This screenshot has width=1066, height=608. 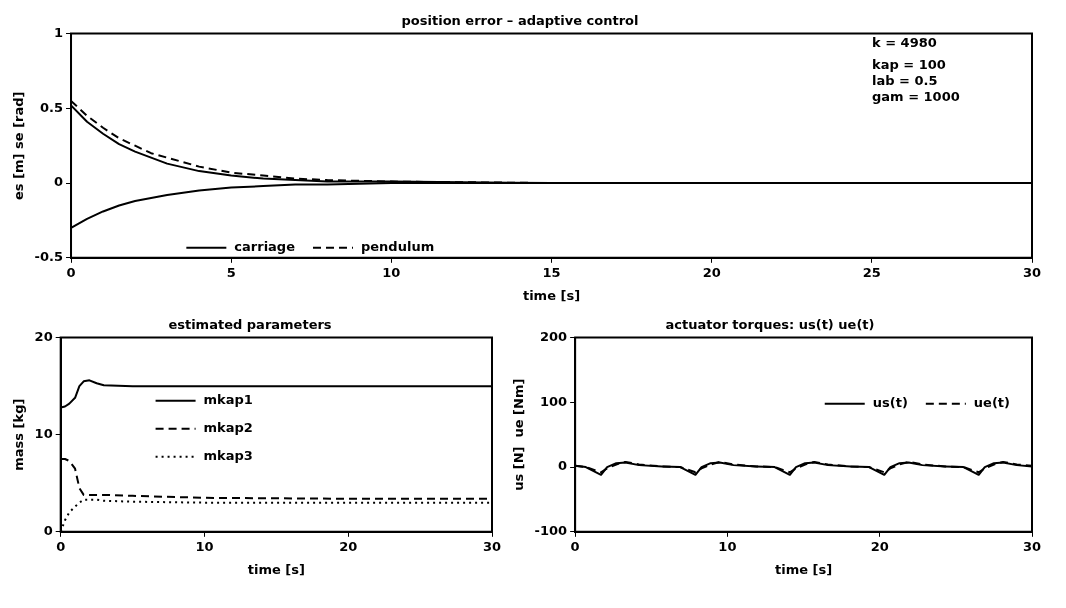 I want to click on y-tick-label: -100, so click(x=551, y=531).